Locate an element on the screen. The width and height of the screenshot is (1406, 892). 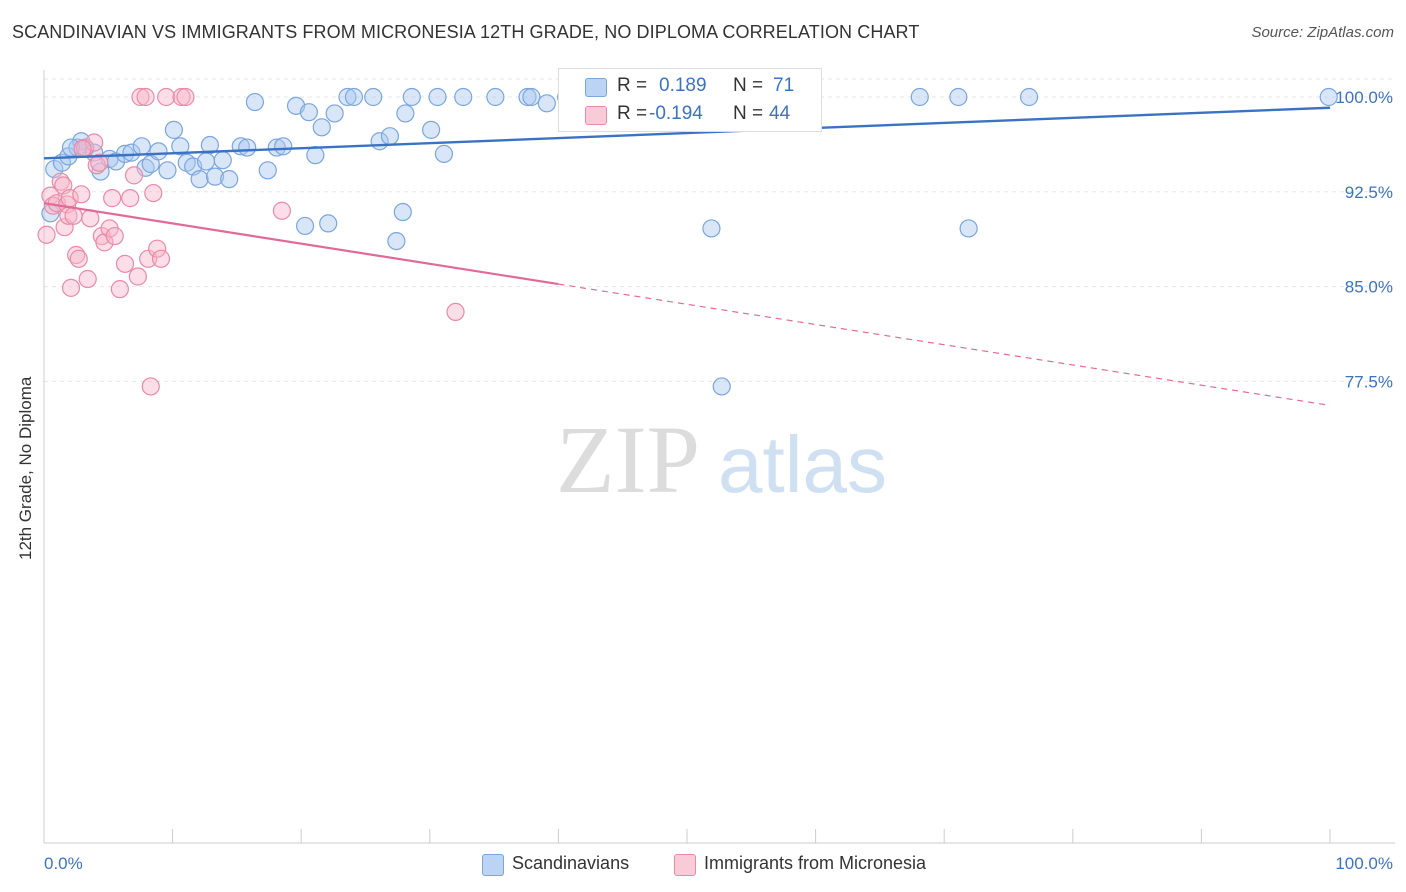
y-tick-label: 85.0% is located at coordinates (1369, 287).